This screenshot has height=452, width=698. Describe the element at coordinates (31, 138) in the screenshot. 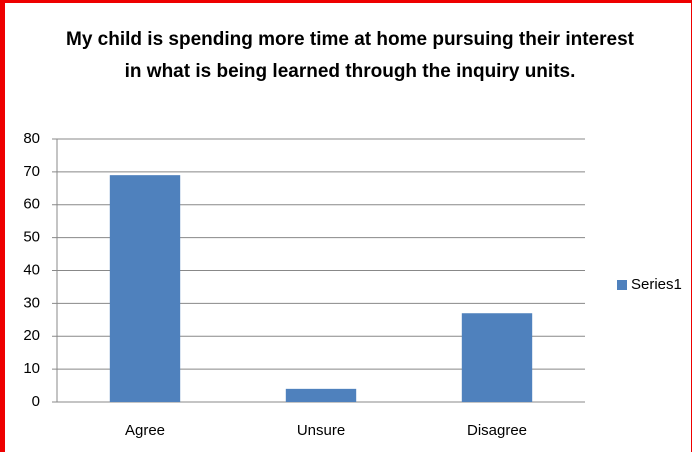

I see `y-tick-label: 80` at that location.